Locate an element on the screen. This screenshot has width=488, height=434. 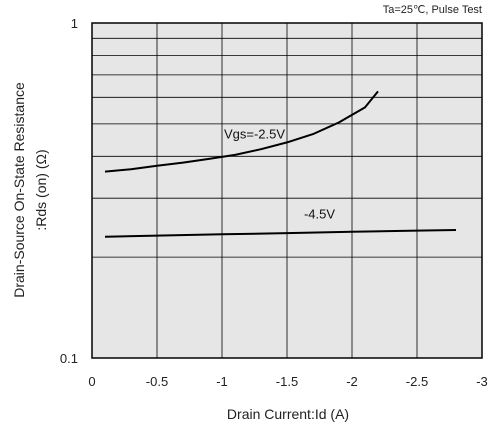
series-label-1: Vgs=-2.5V is located at coordinates (254, 134).